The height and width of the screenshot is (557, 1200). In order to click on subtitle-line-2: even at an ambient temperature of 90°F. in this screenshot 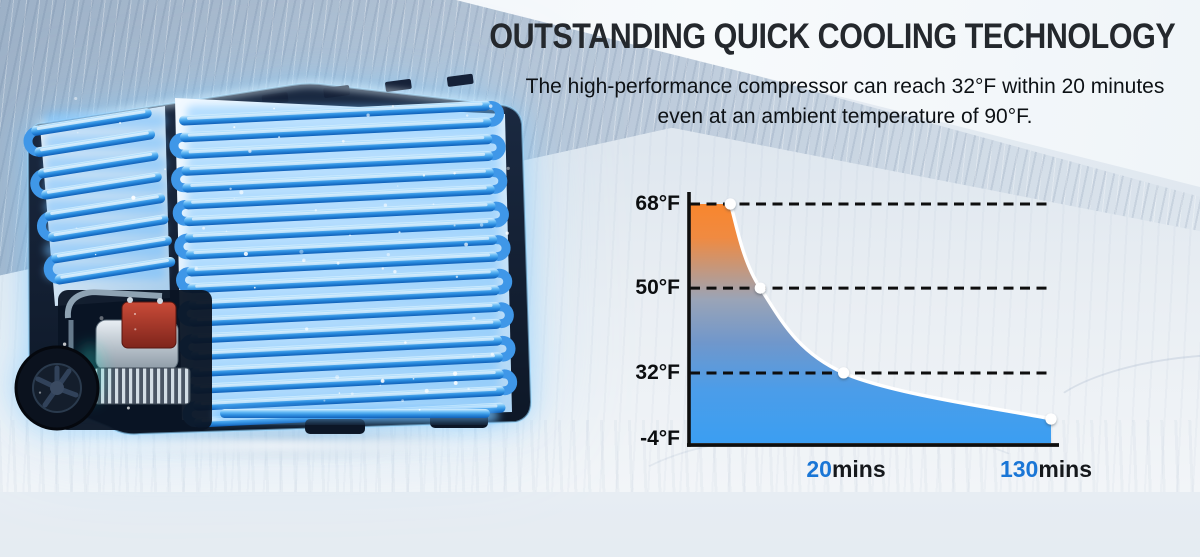, I will do `click(845, 116)`.